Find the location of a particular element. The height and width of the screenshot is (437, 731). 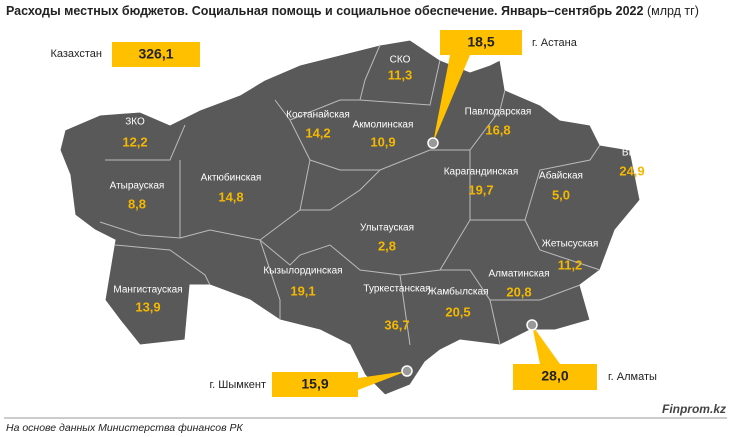

city-label: г. Шымкент is located at coordinates (238, 385).